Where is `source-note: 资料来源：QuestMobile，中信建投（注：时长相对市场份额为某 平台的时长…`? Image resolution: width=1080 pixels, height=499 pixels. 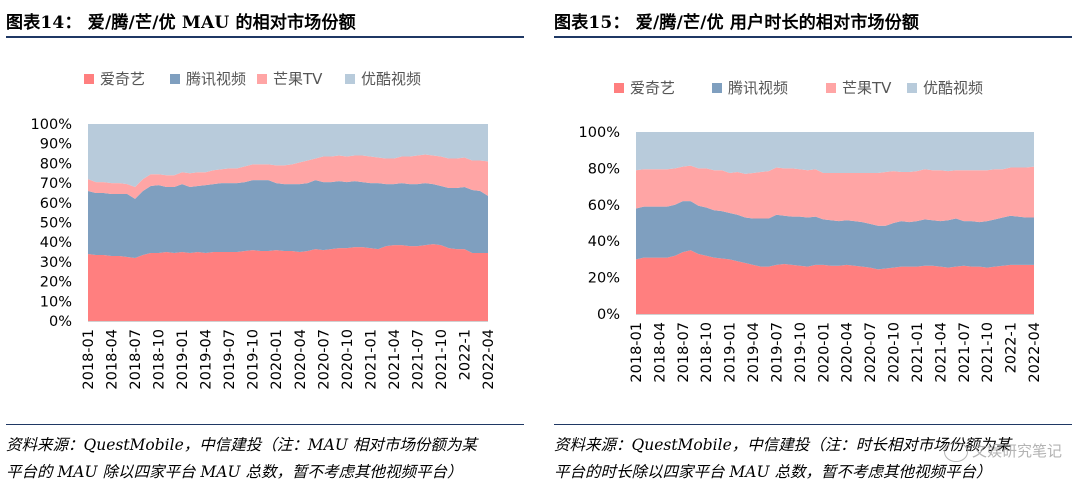
source-note: 资料来源：QuestMobile，中信建投（注：时长相对市场份额为某 平台的时长… is located at coordinates (814, 459).